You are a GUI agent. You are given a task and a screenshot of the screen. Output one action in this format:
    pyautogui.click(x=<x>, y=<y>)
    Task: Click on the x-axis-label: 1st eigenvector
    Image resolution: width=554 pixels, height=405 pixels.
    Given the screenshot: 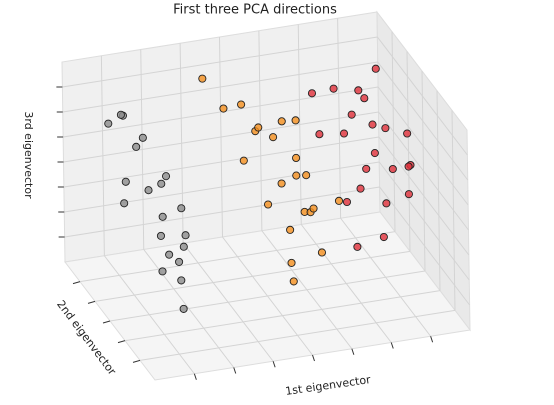 What is the action you would take?
    pyautogui.click(x=327, y=385)
    